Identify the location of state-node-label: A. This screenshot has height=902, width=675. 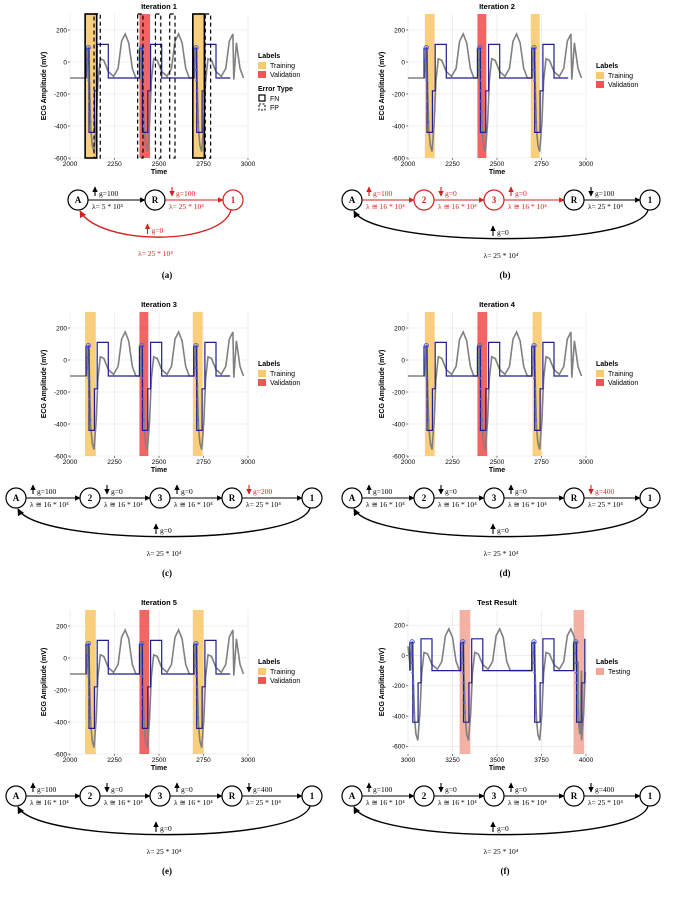
(352, 498).